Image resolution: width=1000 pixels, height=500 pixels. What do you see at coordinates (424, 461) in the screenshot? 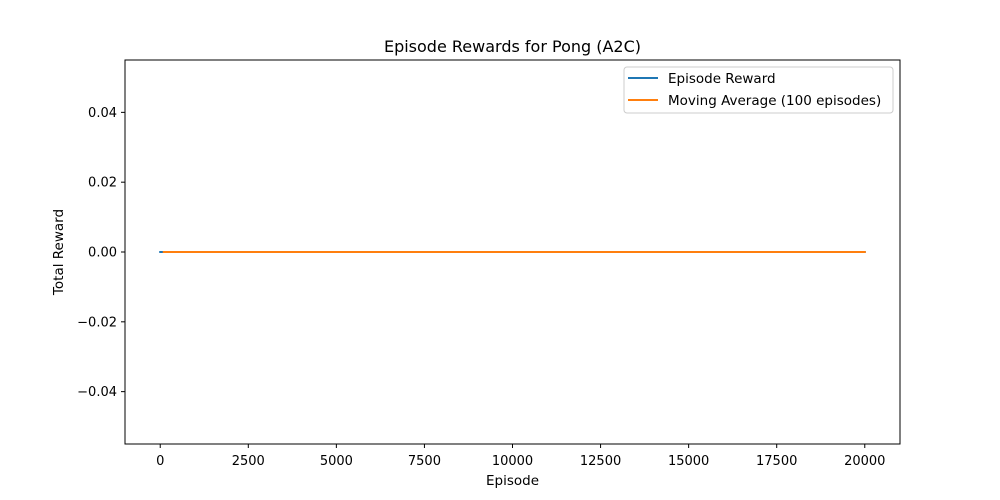
I see `x-tick-label: 7500` at bounding box center [424, 461].